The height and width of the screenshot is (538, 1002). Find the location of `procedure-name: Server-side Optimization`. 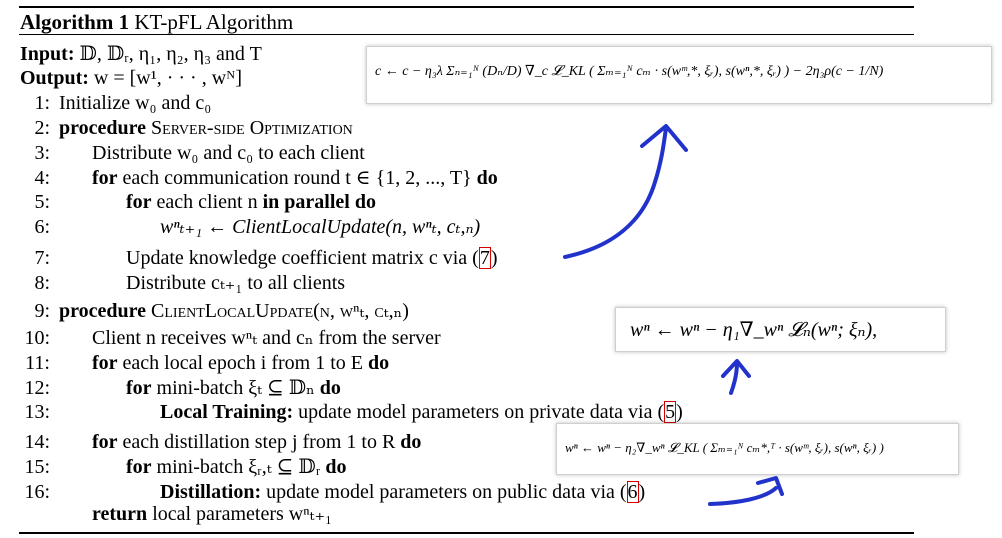

procedure-name: Server-side Optimization is located at coordinates (252, 128).